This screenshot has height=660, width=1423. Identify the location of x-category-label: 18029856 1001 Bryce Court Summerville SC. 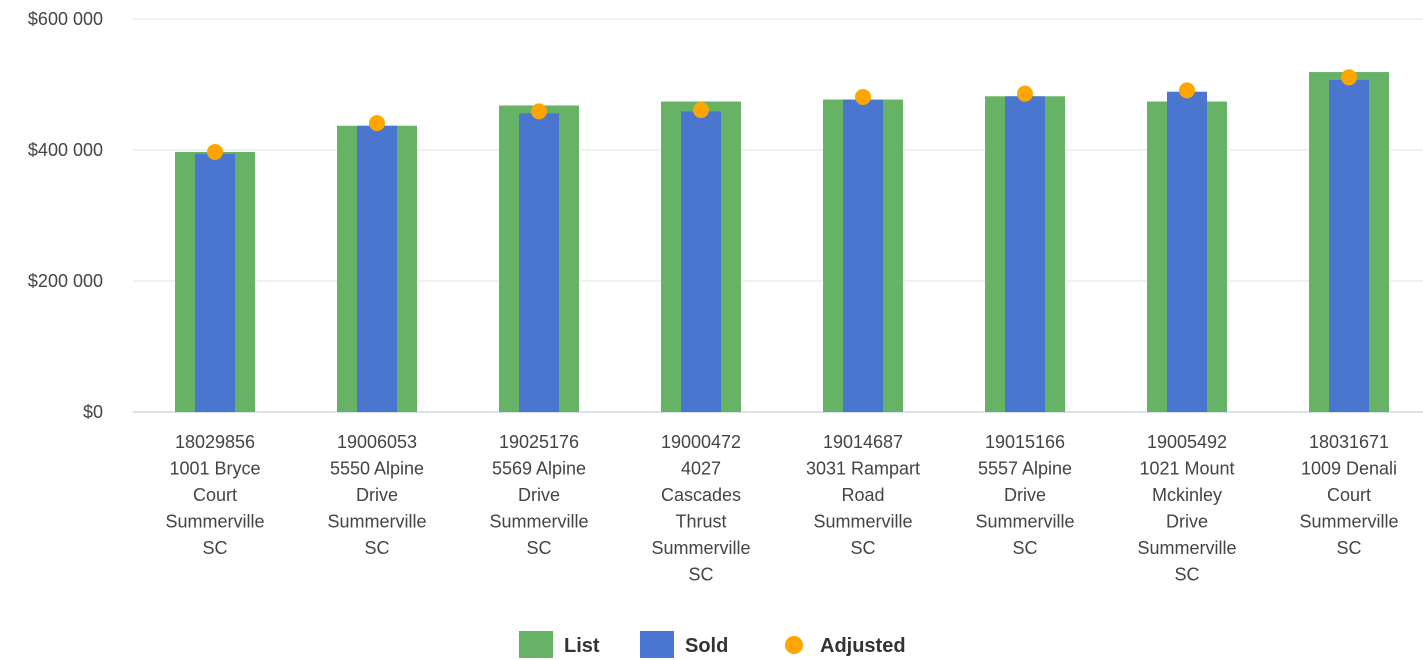
(214, 495).